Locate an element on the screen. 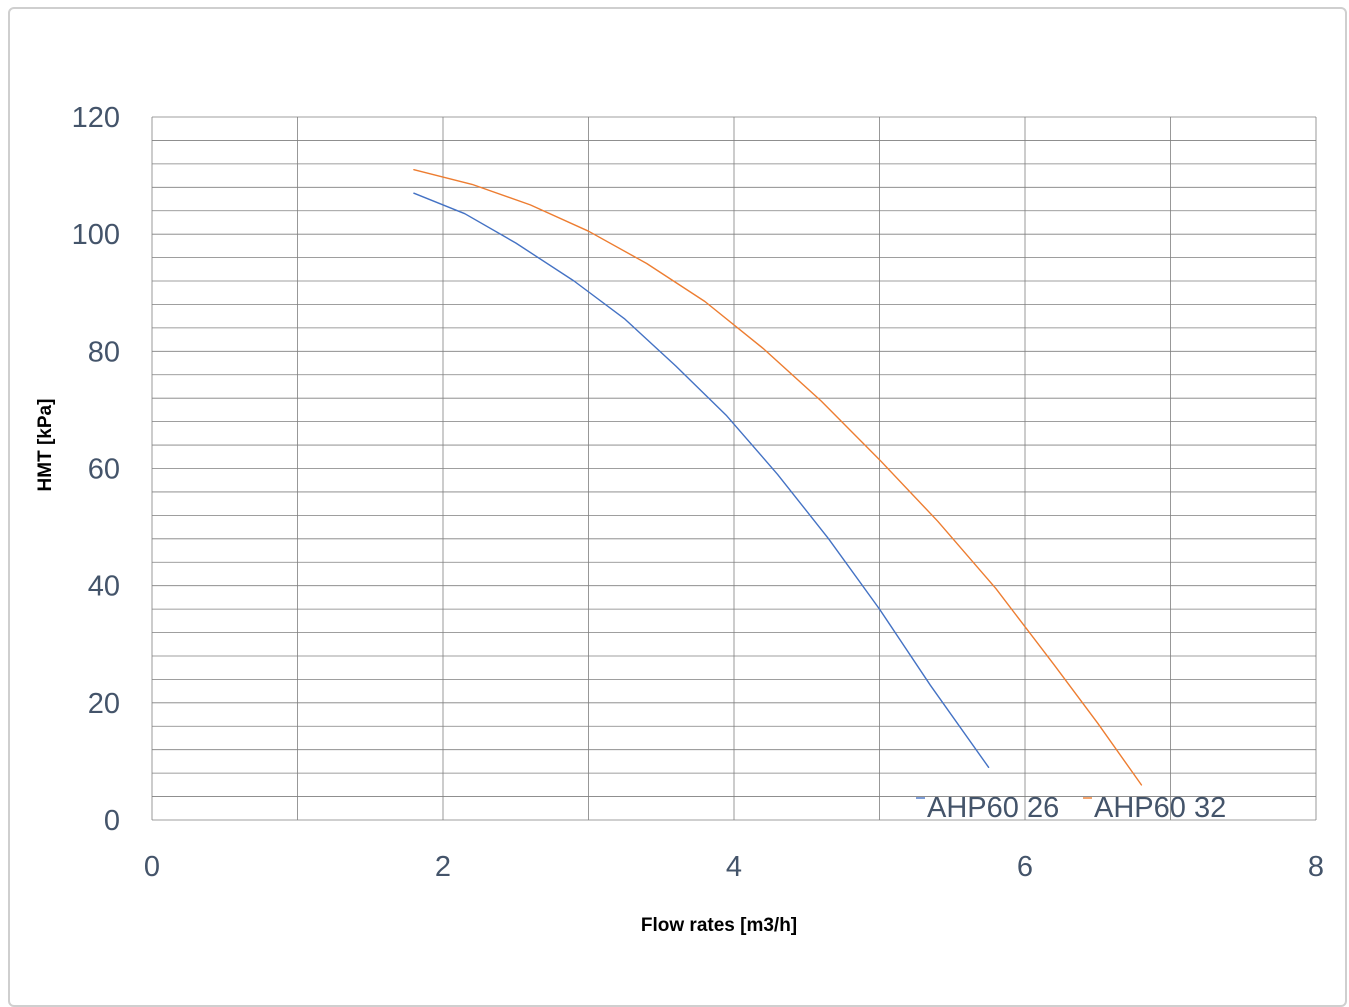  x-tick-label: 4 is located at coordinates (734, 867).